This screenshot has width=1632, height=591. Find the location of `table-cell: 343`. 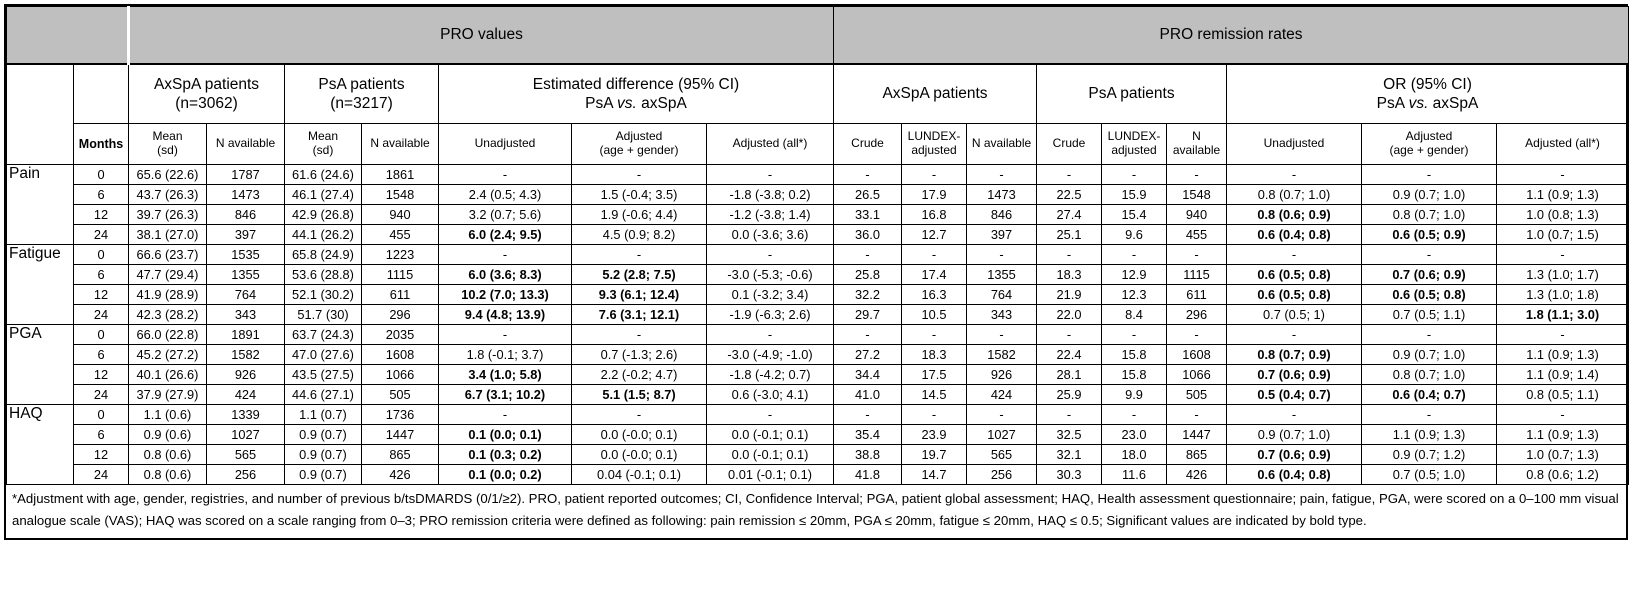

table-cell: 343 is located at coordinates (1001, 314).